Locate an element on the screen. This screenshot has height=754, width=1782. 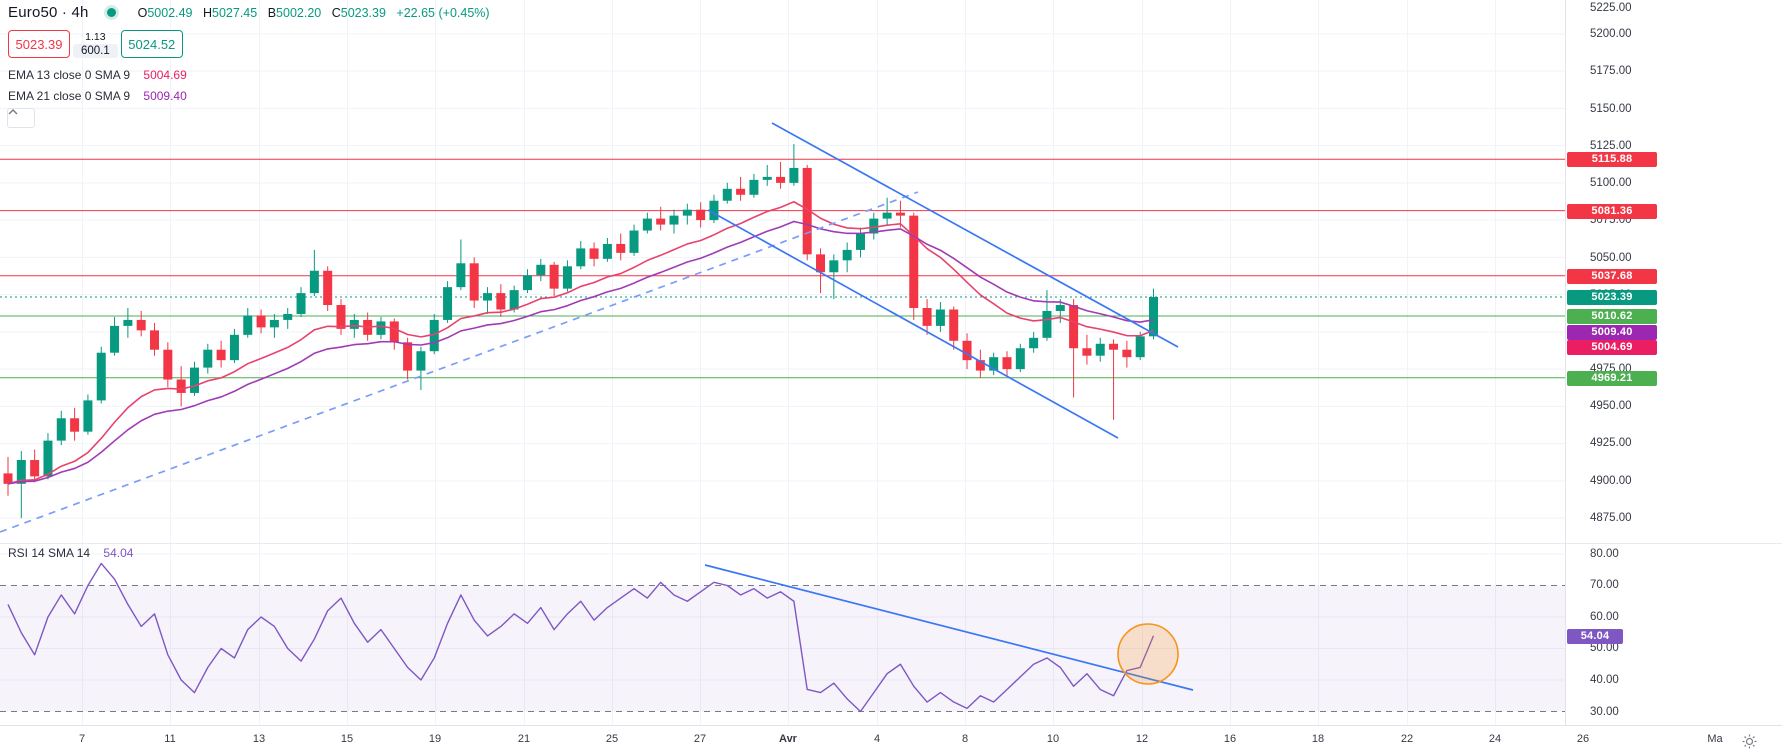
buy-sell-widget: 5023.39 1.13 600.1 5024.52 is located at coordinates (95, 44).